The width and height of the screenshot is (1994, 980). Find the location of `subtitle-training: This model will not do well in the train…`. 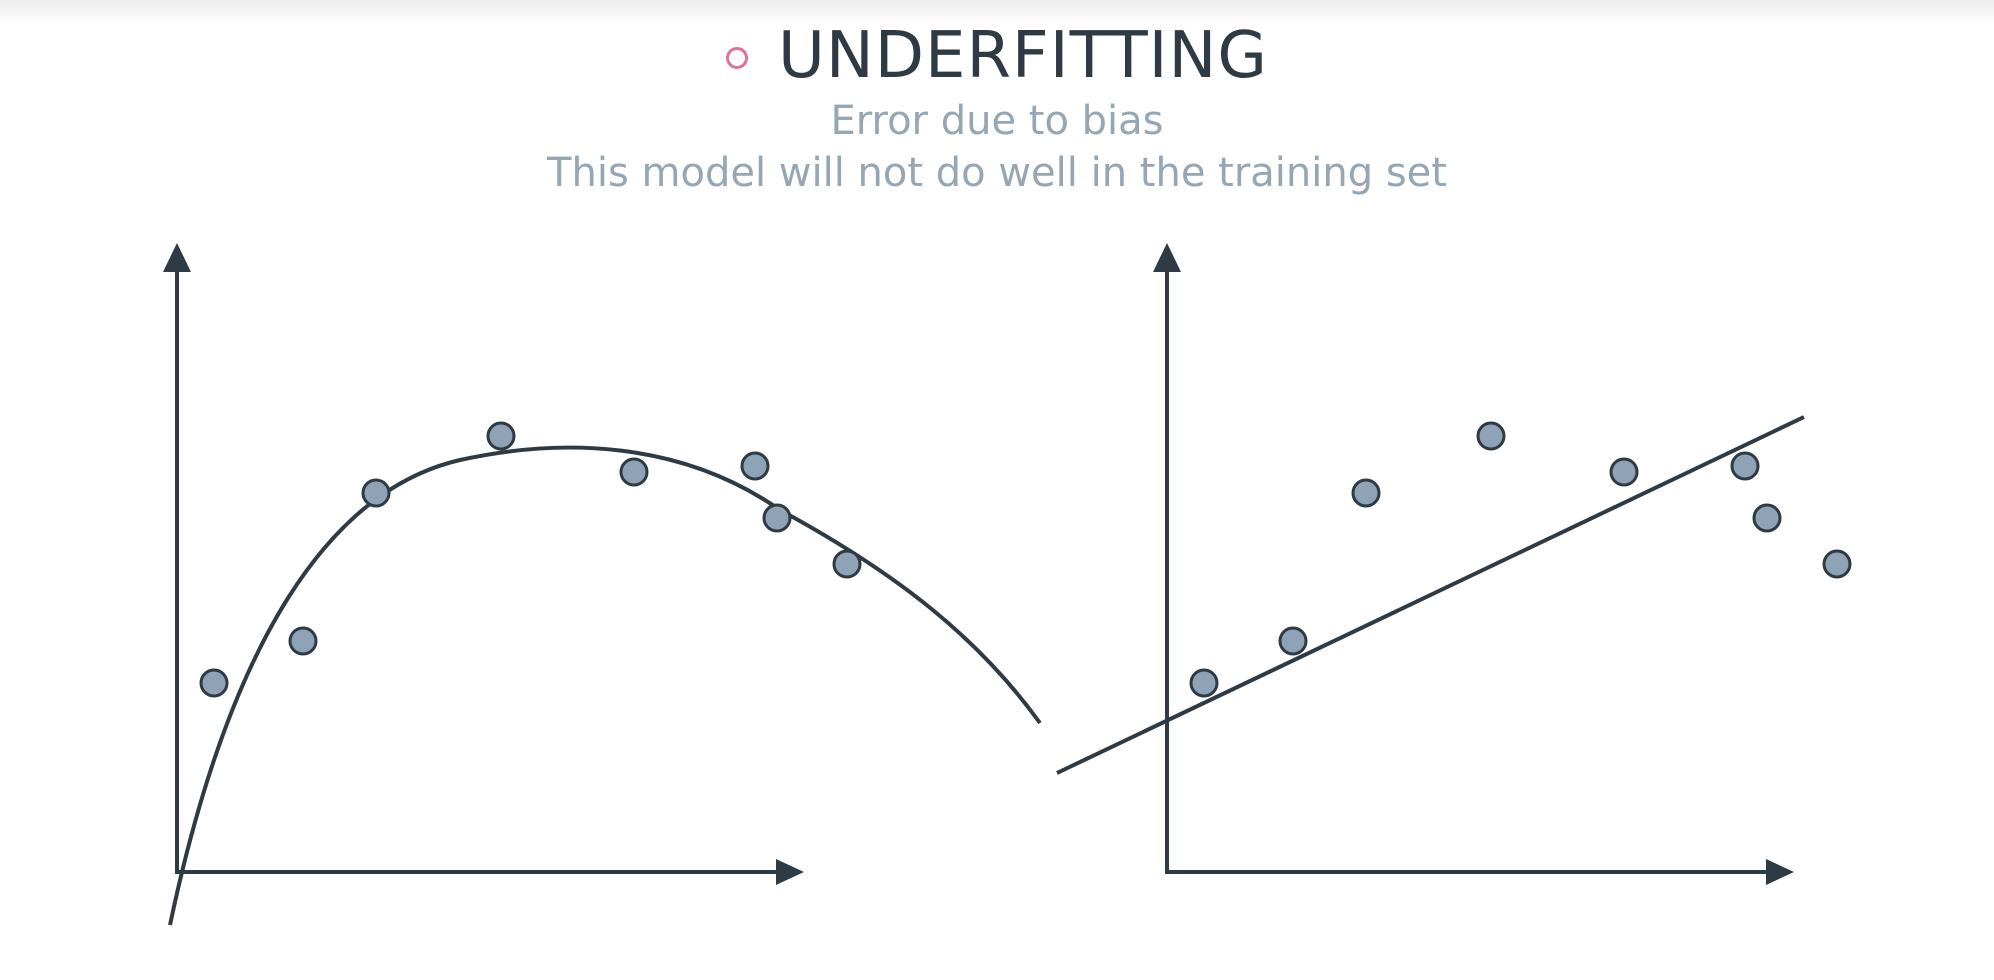

subtitle-training: This model will not do well in the train… is located at coordinates (997, 173).